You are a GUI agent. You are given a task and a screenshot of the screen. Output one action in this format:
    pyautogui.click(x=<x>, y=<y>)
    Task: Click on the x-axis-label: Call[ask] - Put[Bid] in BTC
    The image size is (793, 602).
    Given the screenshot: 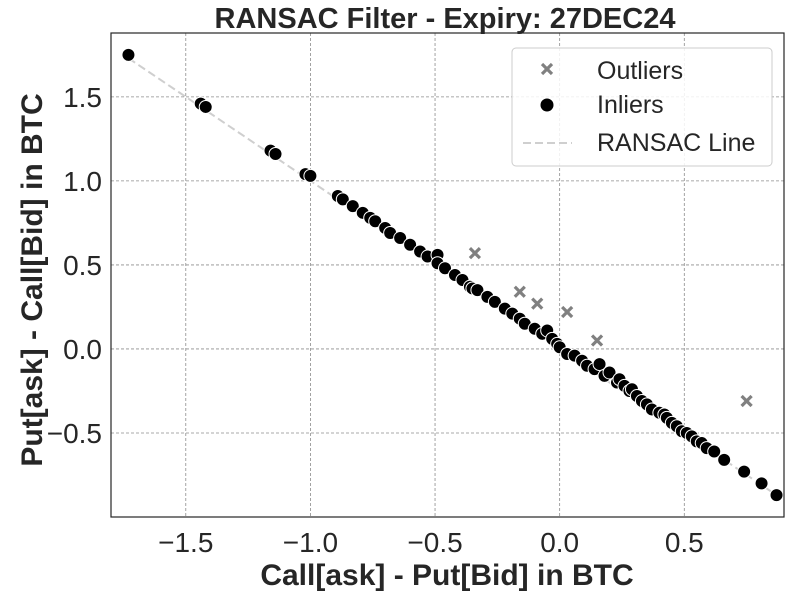 What is the action you would take?
    pyautogui.click(x=446, y=575)
    